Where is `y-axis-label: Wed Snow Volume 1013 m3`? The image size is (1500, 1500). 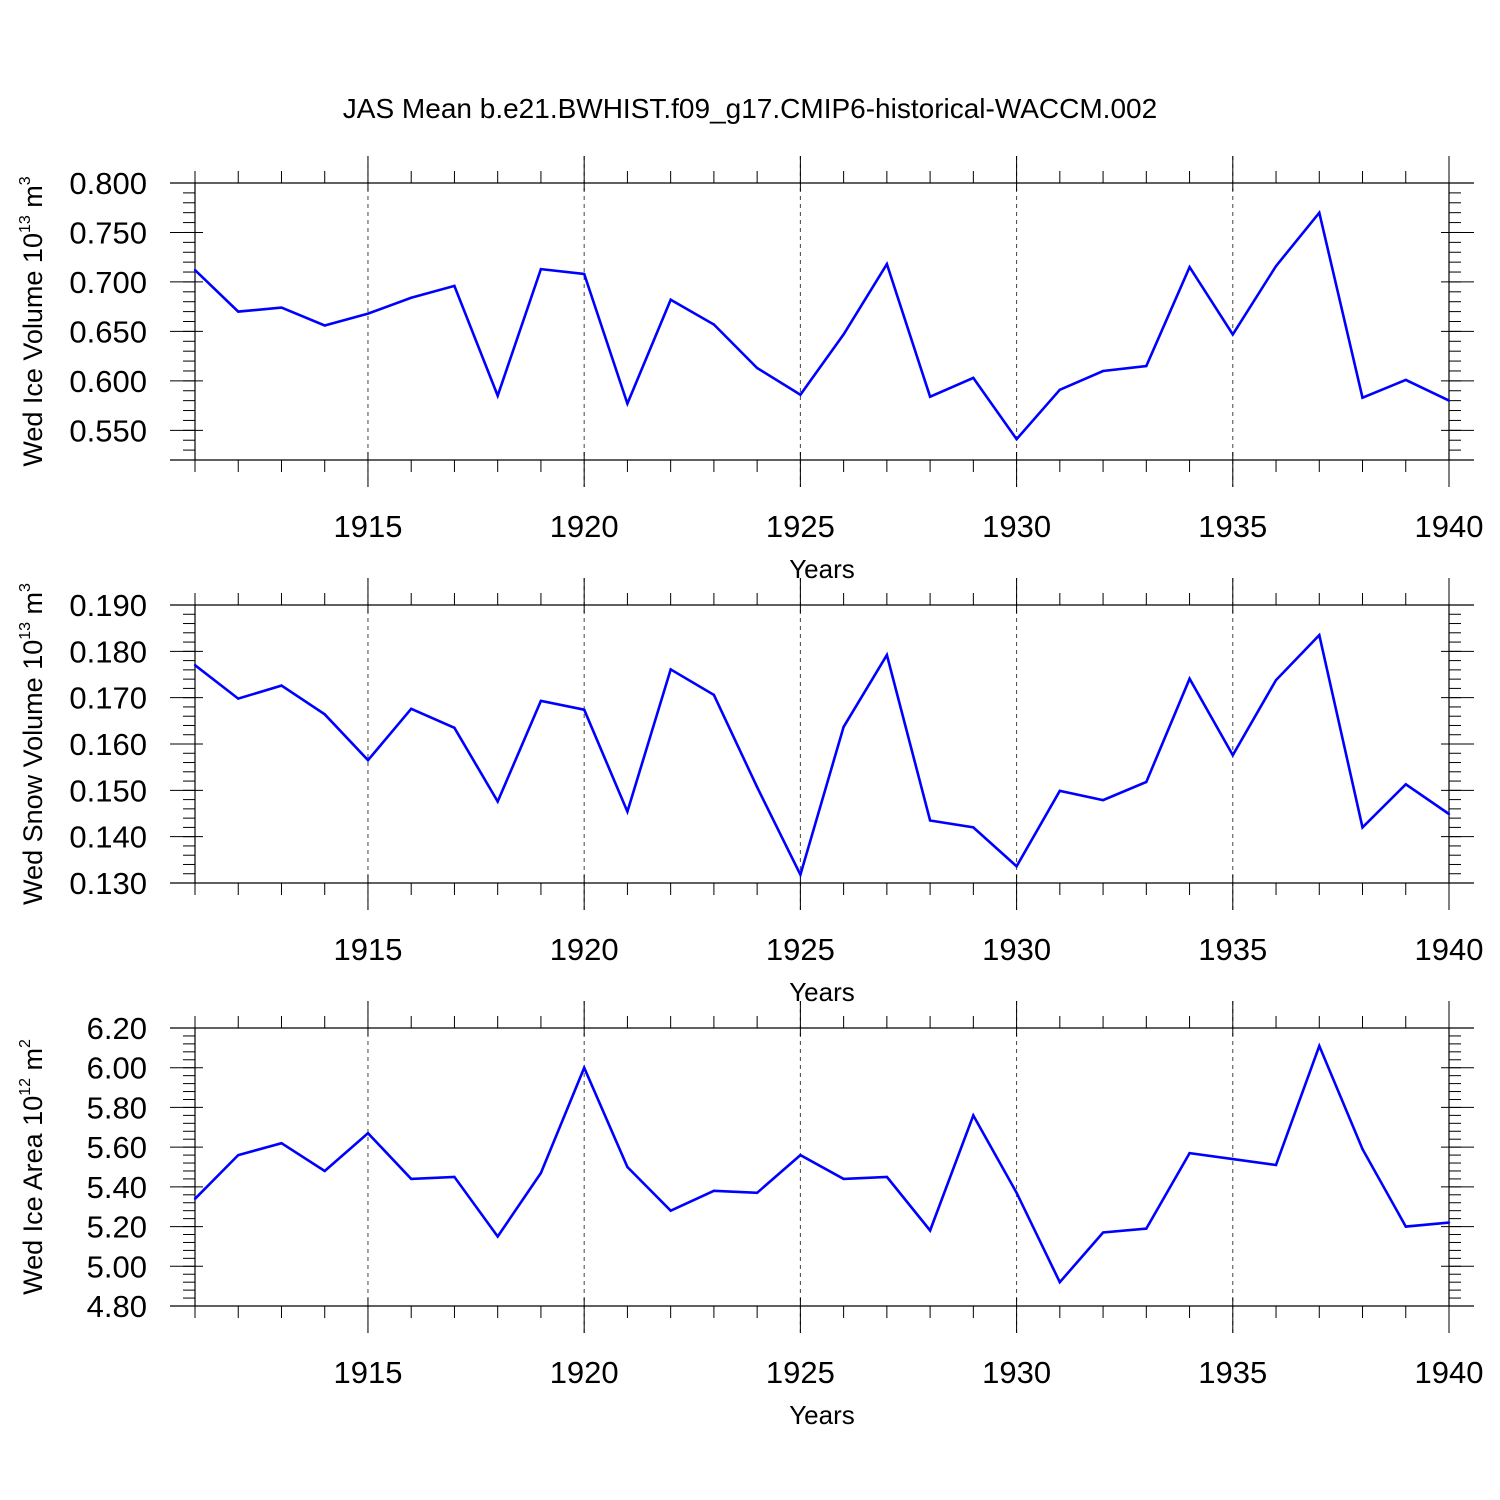 y-axis-label: Wed Snow Volume 1013 m3 is located at coordinates (32, 744).